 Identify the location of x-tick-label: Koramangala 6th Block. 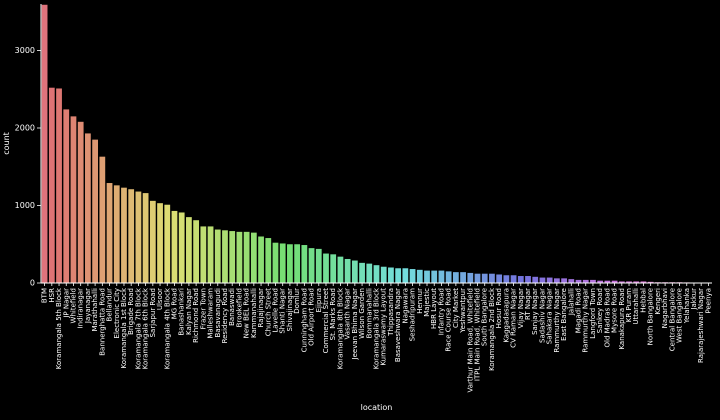
(146, 328).